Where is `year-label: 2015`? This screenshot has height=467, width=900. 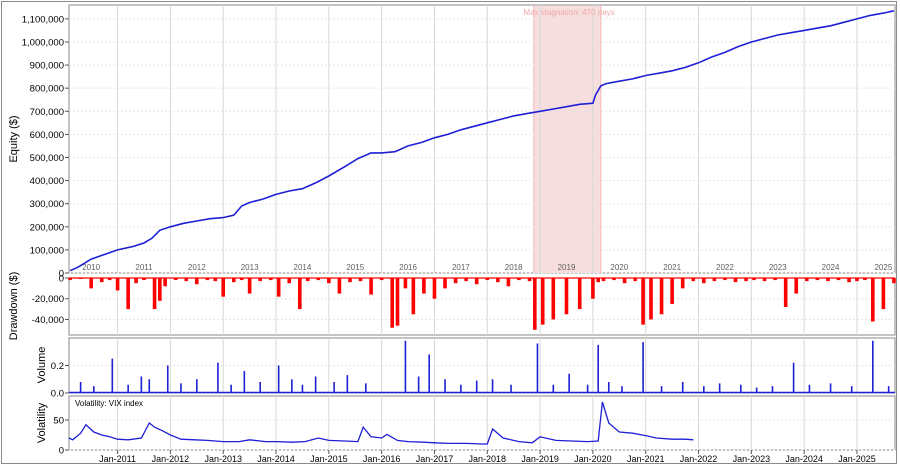
year-label: 2015 is located at coordinates (355, 267).